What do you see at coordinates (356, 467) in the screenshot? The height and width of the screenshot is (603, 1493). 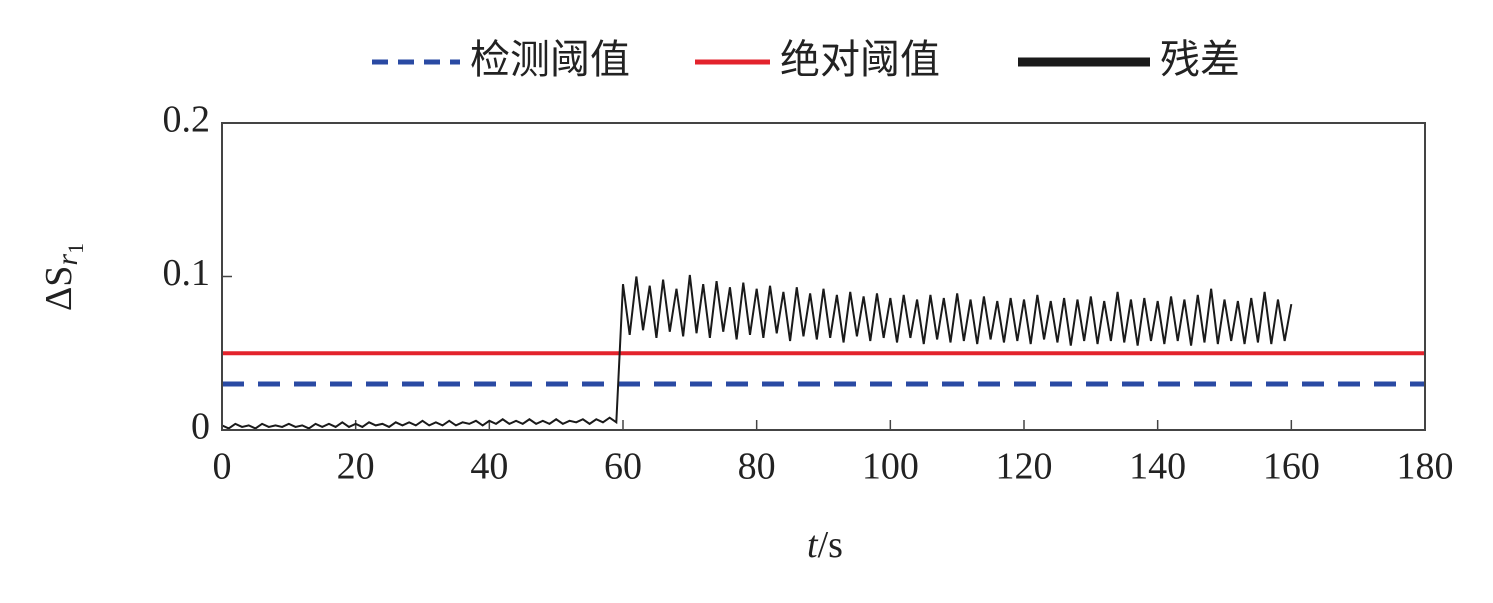 I see `x-tick-label: 20` at bounding box center [356, 467].